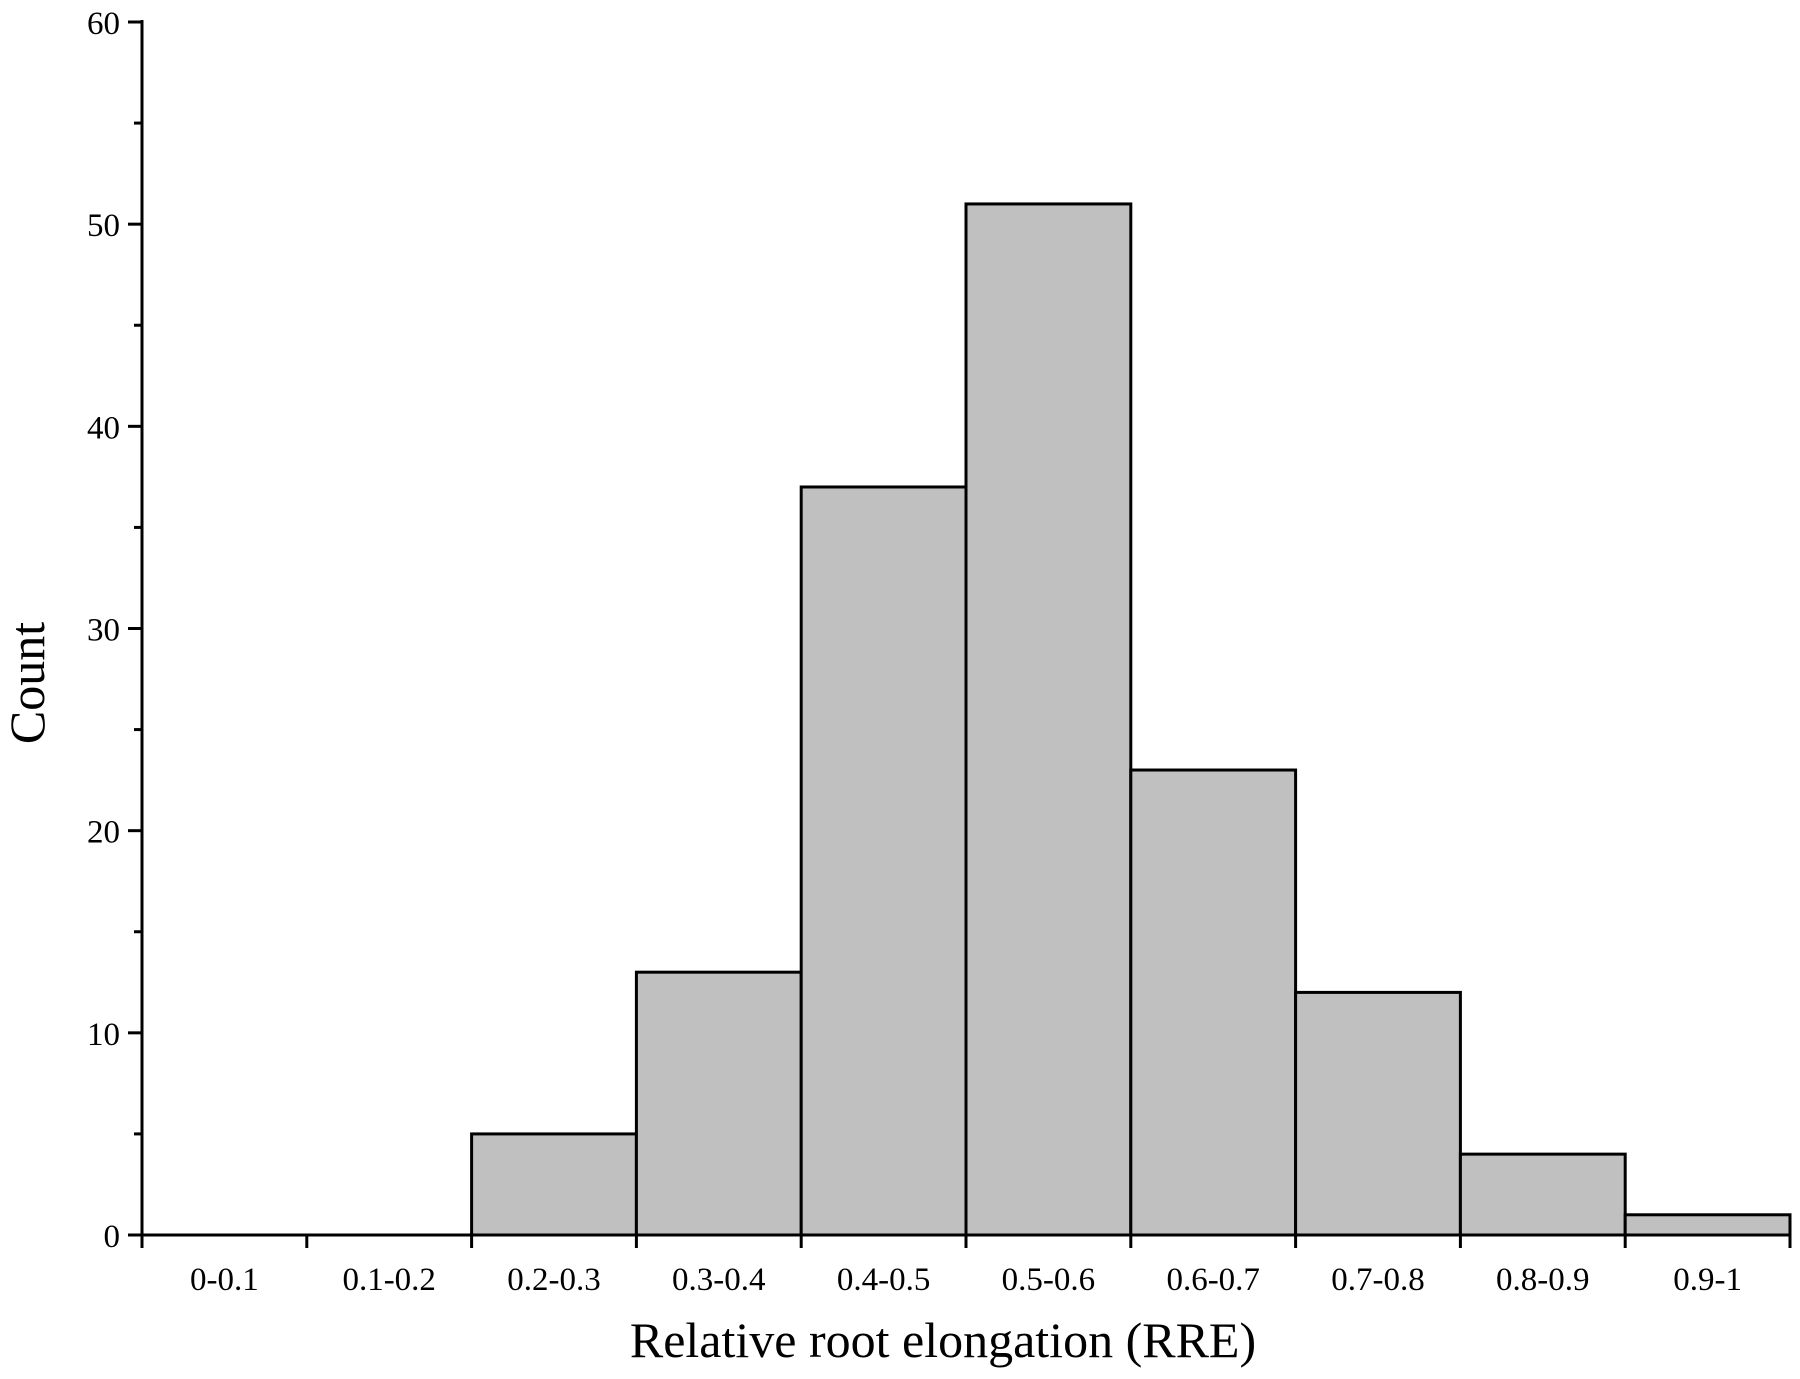 Image resolution: width=1800 pixels, height=1379 pixels. What do you see at coordinates (1048, 719) in the screenshot?
I see `bar-0.5-0.6` at bounding box center [1048, 719].